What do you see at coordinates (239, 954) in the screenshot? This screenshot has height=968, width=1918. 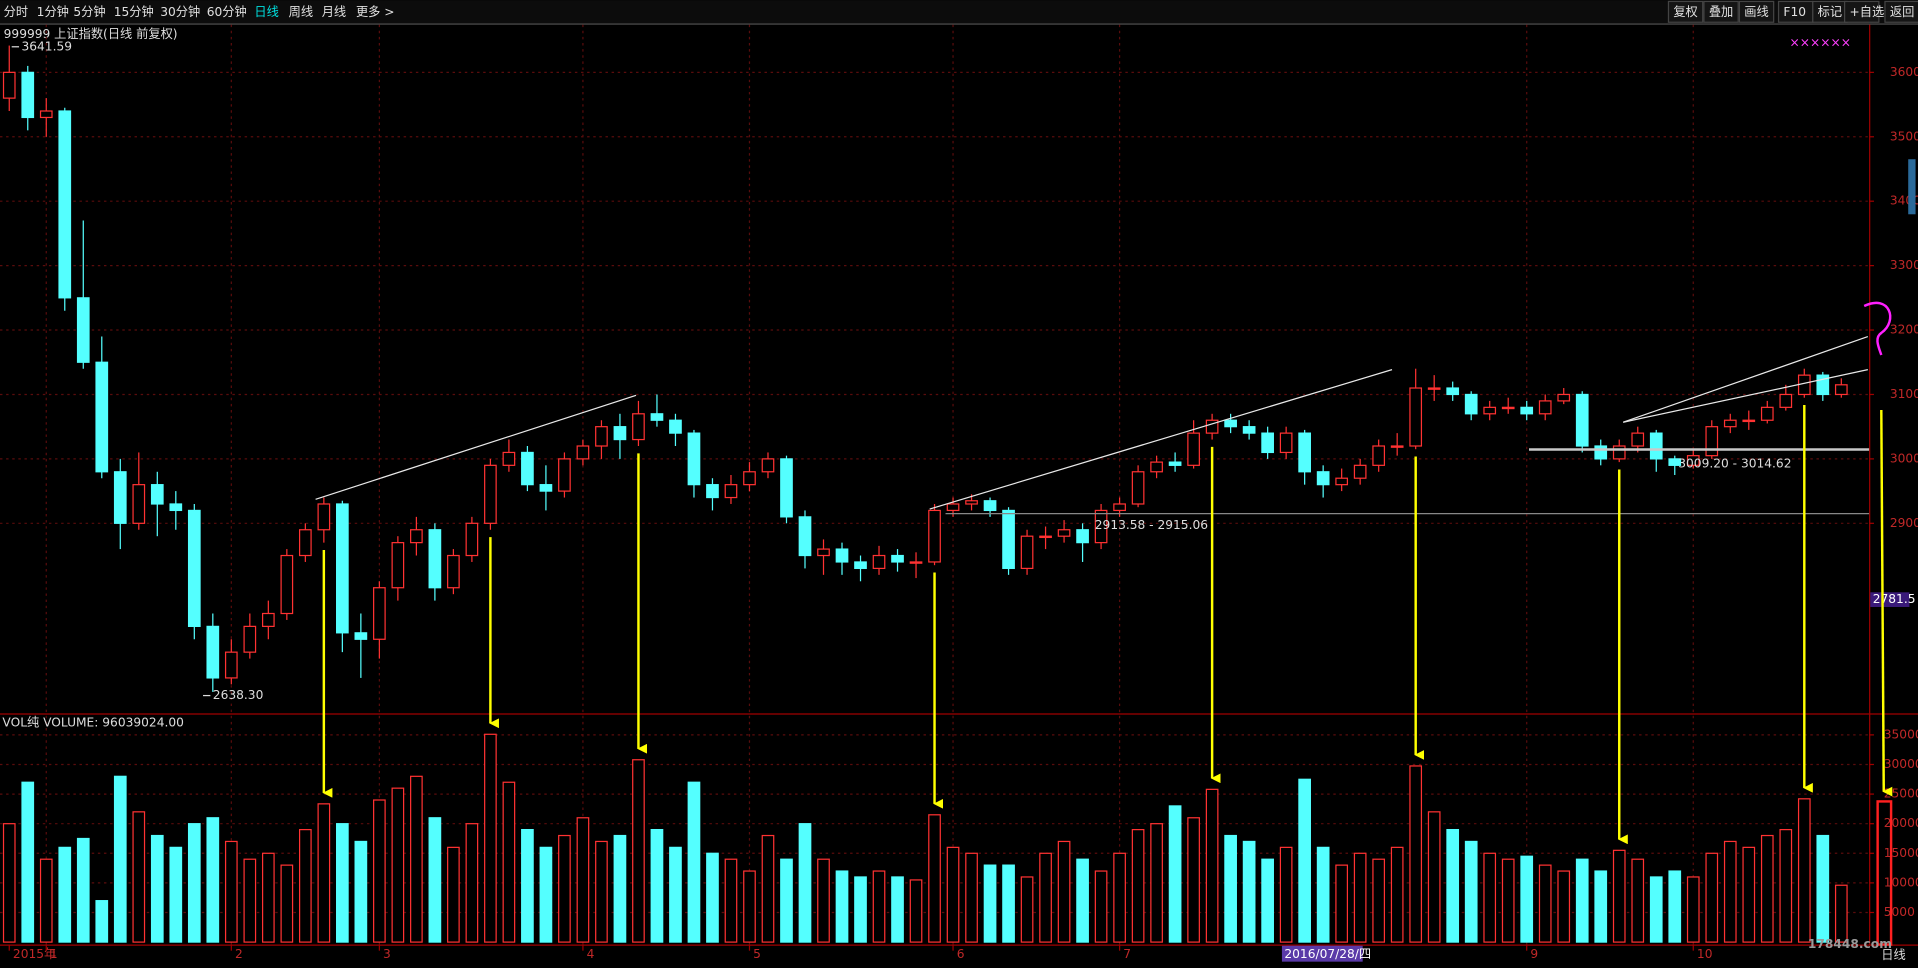 I see `x-tick-label: 2` at bounding box center [239, 954].